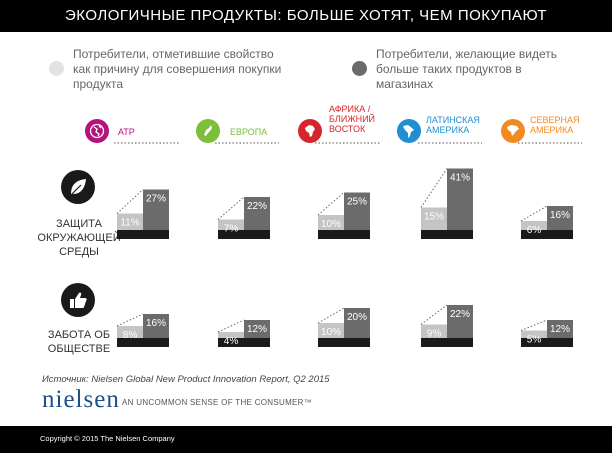 This screenshot has width=612, height=453. I want to click on data-label-bought: 4%, so click(231, 341).